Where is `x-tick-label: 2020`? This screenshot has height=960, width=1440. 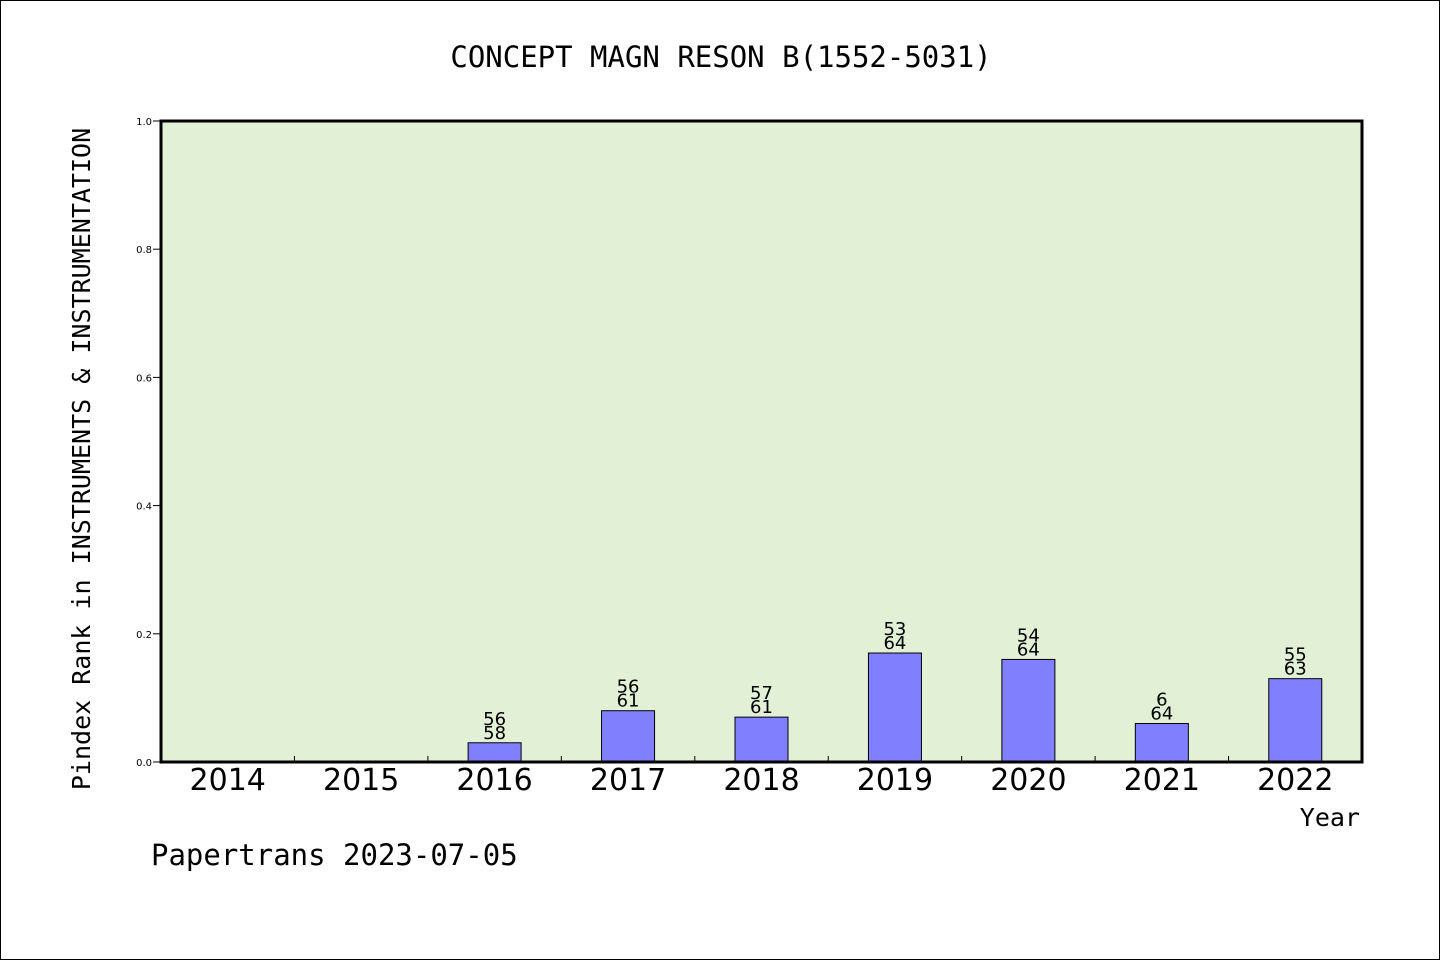
x-tick-label: 2020 is located at coordinates (1028, 780).